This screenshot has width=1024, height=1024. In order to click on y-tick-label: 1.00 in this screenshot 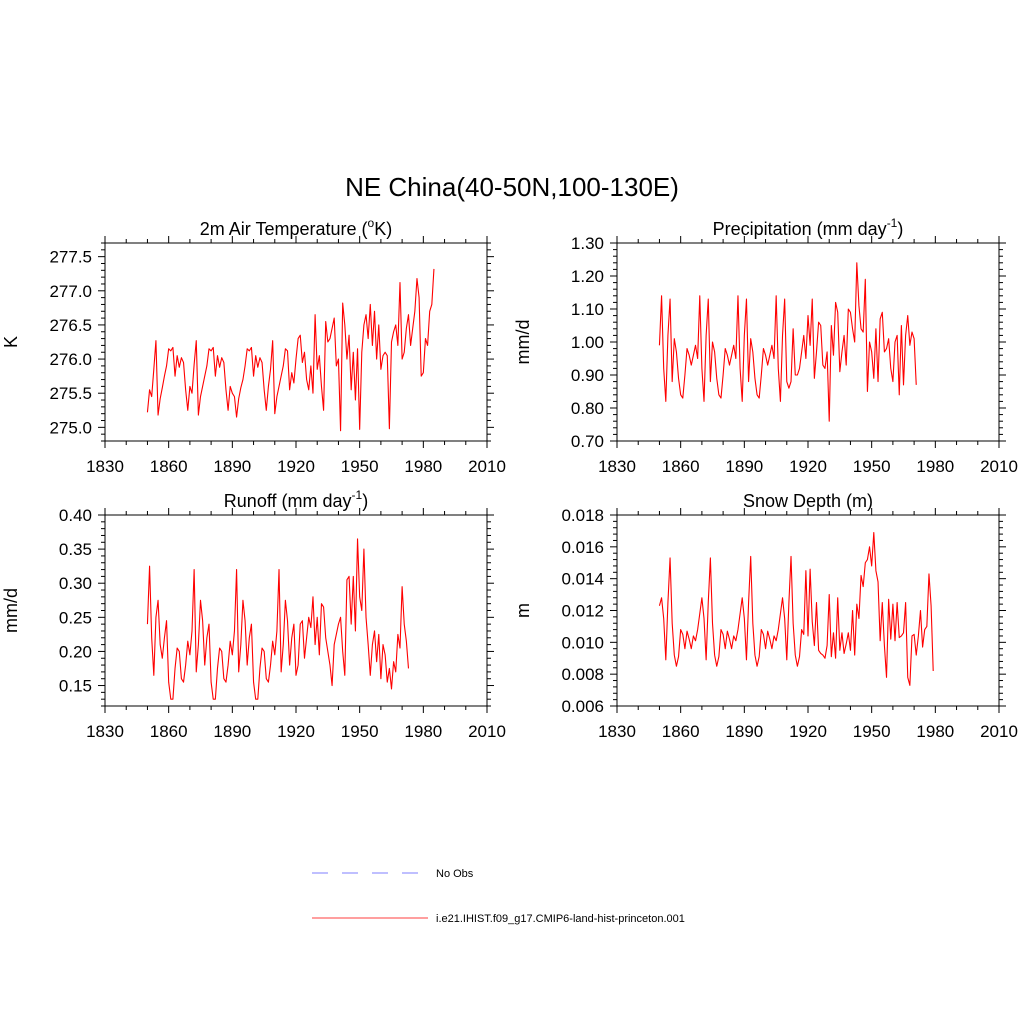, I will do `click(587, 342)`.